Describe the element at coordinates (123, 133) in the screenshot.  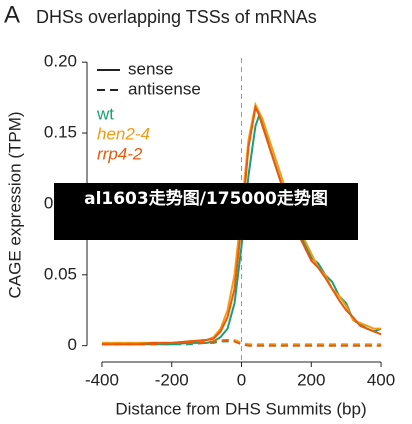
I see `legend-label: hen2-4` at that location.